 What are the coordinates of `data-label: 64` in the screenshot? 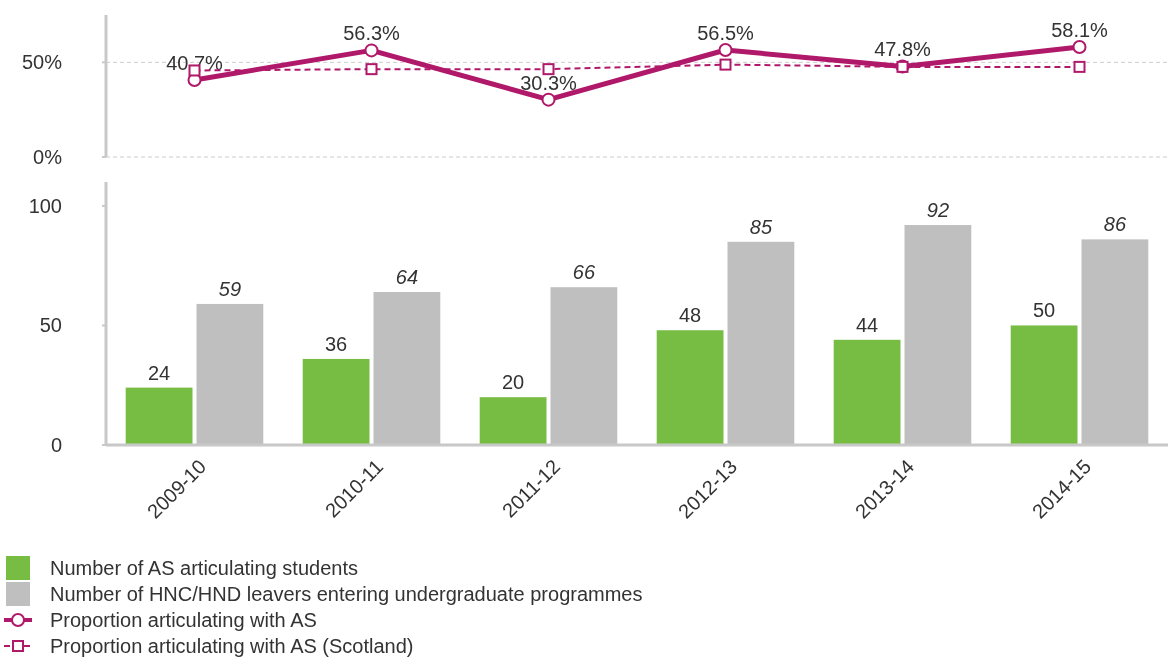 It's located at (407, 276).